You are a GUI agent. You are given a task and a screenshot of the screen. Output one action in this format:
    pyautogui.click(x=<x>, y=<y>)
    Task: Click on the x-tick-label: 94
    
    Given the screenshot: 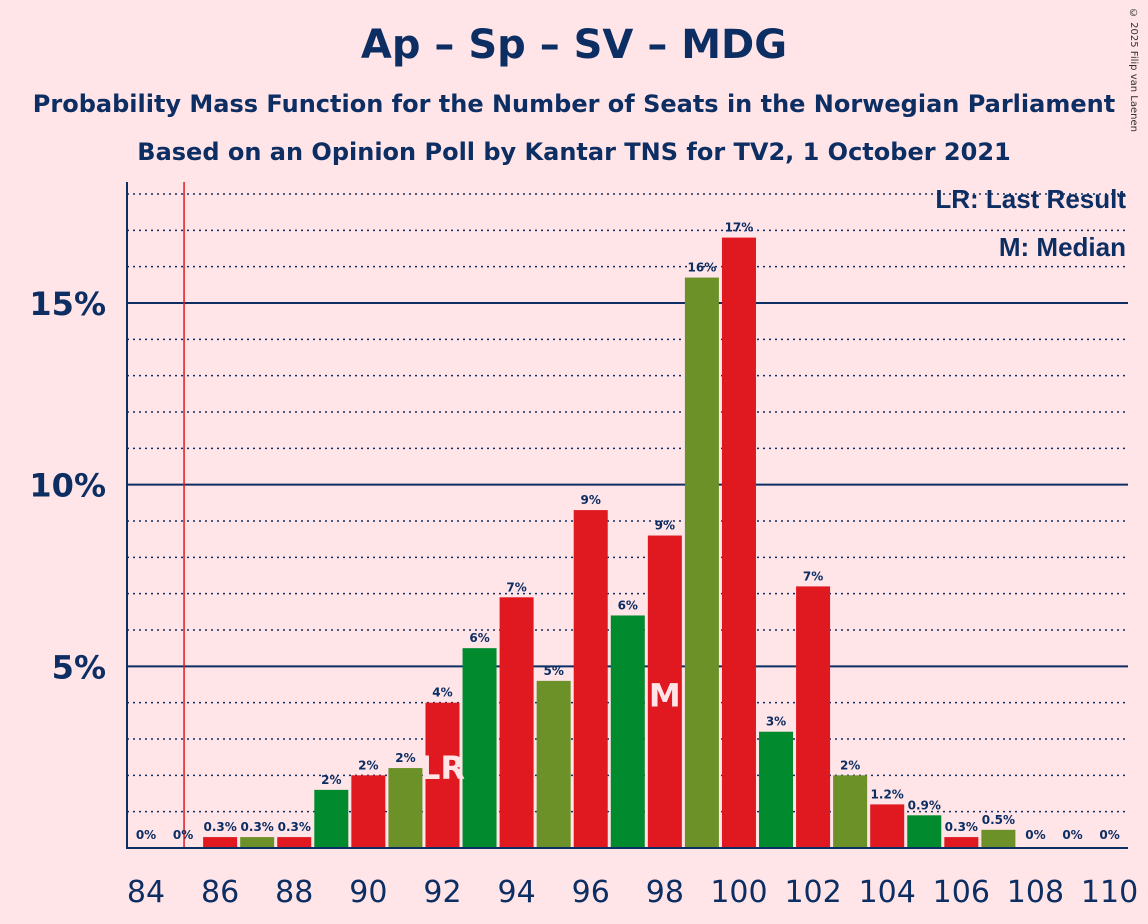 What is the action you would take?
    pyautogui.click(x=517, y=892)
    